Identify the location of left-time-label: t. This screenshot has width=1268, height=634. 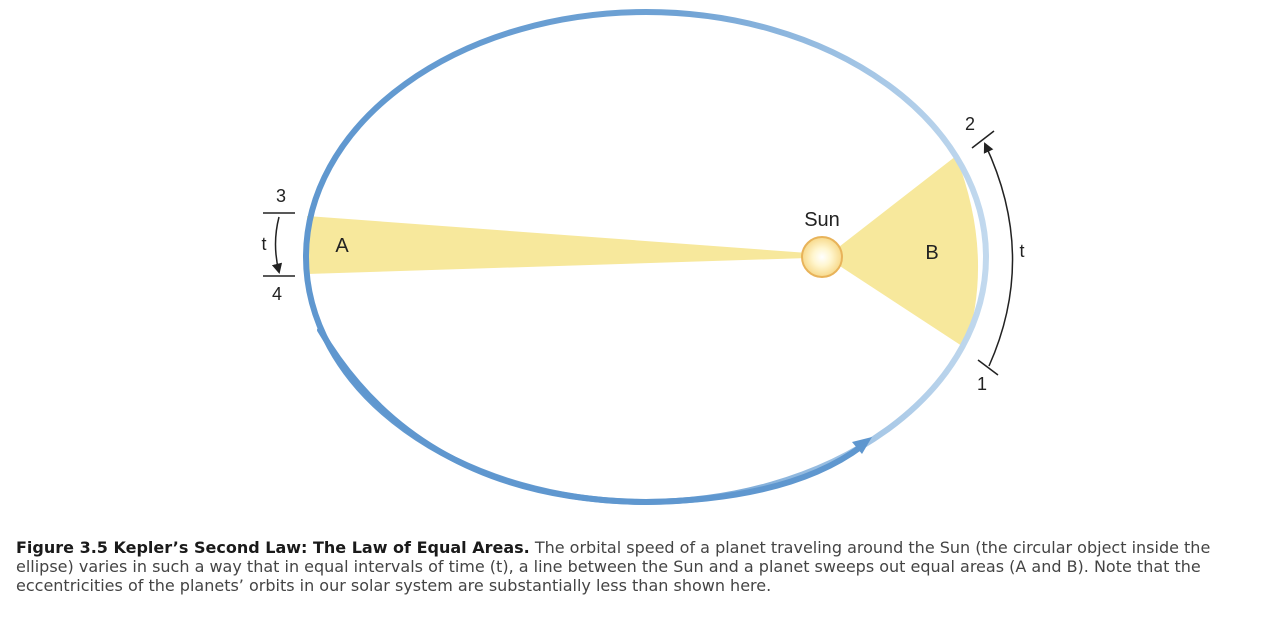
(263, 244).